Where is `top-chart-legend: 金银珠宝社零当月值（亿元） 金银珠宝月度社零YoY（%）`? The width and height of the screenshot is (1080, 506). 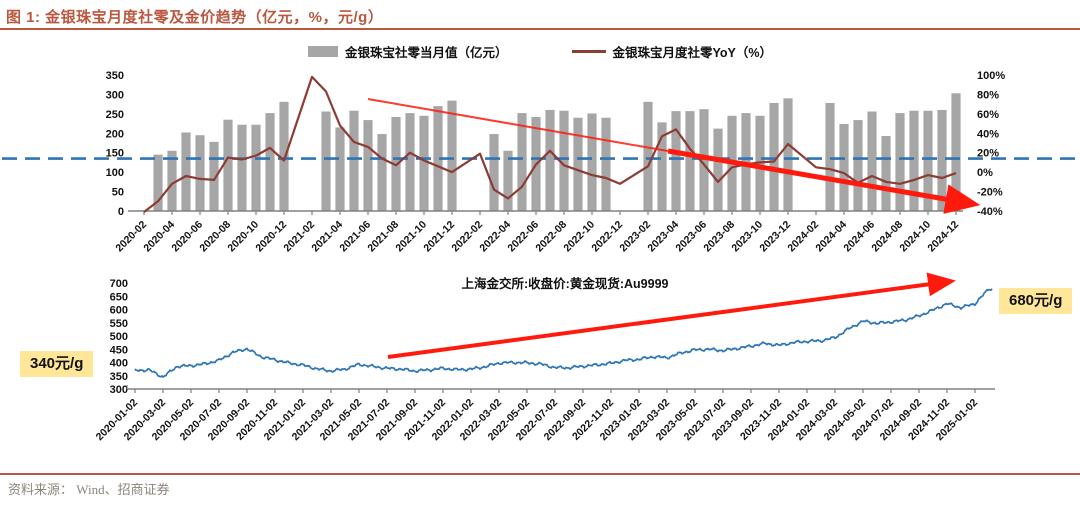
top-chart-legend: 金银珠宝社零当月值（亿元） 金银珠宝月度社零YoY（%） is located at coordinates (540, 51).